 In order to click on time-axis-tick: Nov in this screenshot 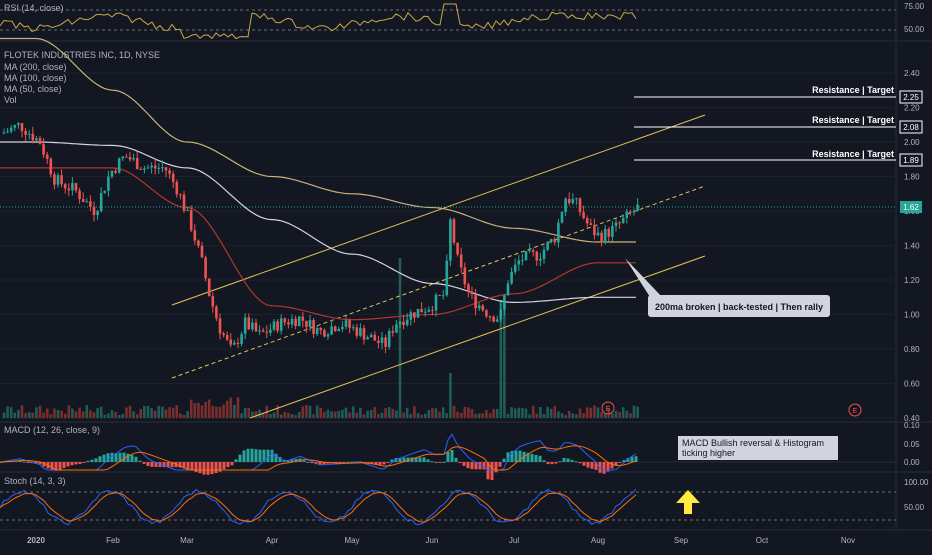, I will do `click(848, 540)`.